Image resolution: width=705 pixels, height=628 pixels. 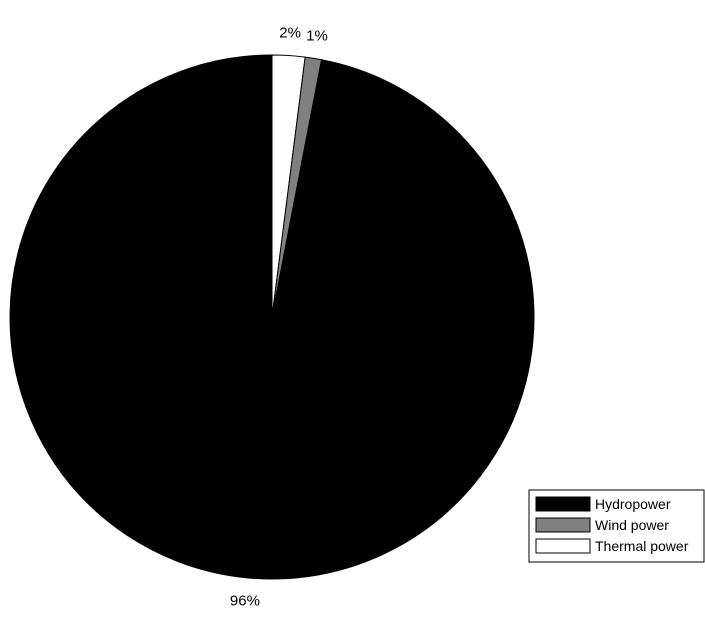 I want to click on legend-label-hydropower: Hydropower, so click(x=633, y=504).